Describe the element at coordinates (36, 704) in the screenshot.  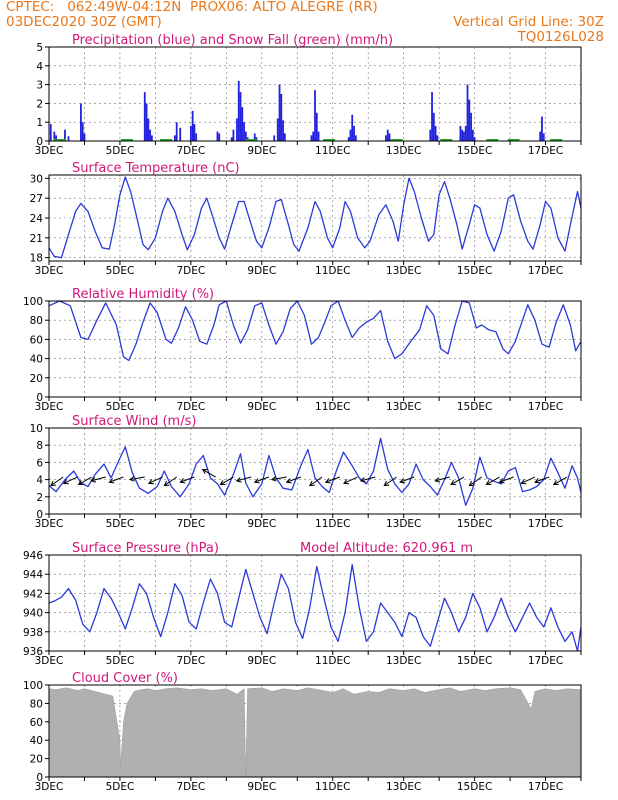
I see `y-tick-label: 80` at that location.